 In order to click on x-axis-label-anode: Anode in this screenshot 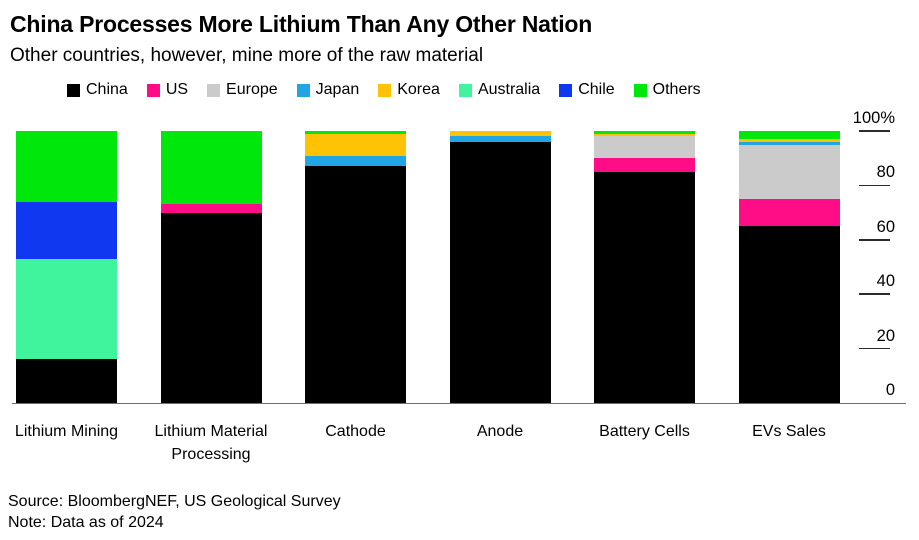, I will do `click(500, 431)`.